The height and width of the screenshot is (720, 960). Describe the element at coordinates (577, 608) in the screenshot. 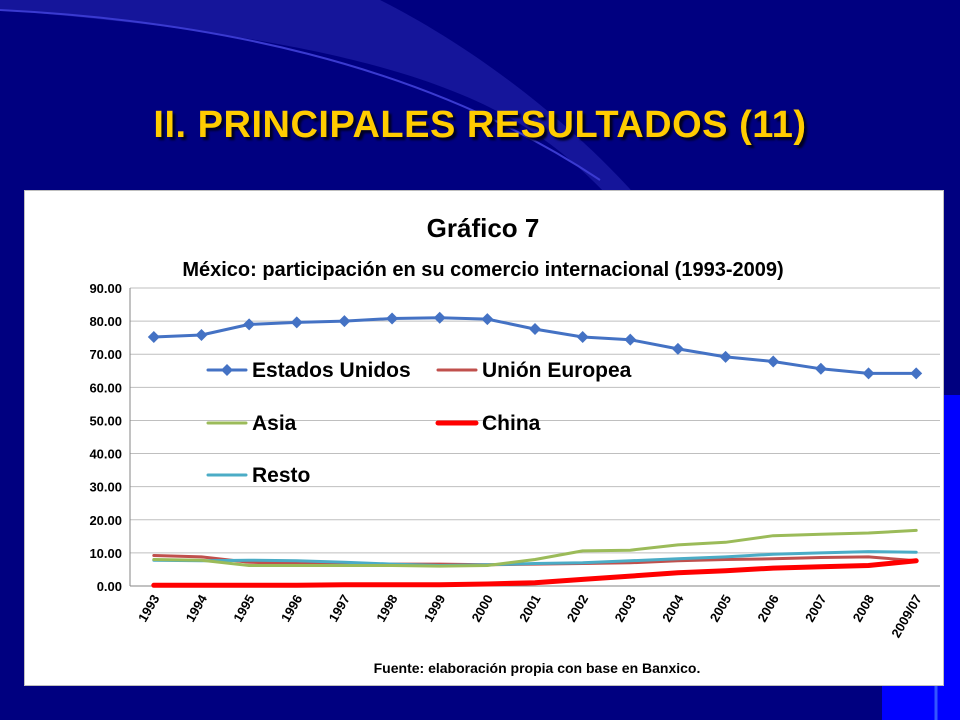

I see `x-tick-label: 2002` at that location.